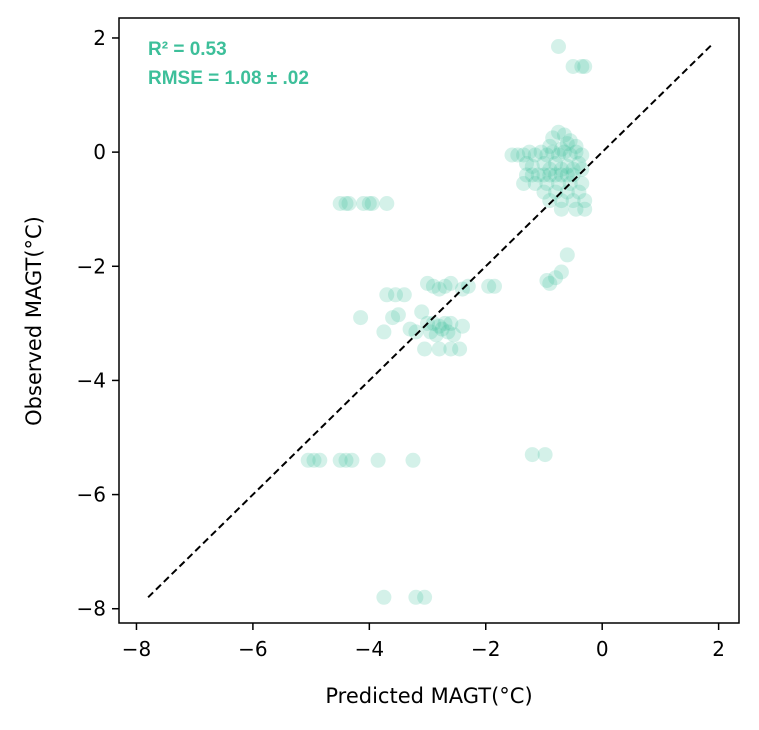 The image size is (759, 730). I want to click on x-axis-ticks: −8 −6 −4 −2 0 2, so click(423, 642).